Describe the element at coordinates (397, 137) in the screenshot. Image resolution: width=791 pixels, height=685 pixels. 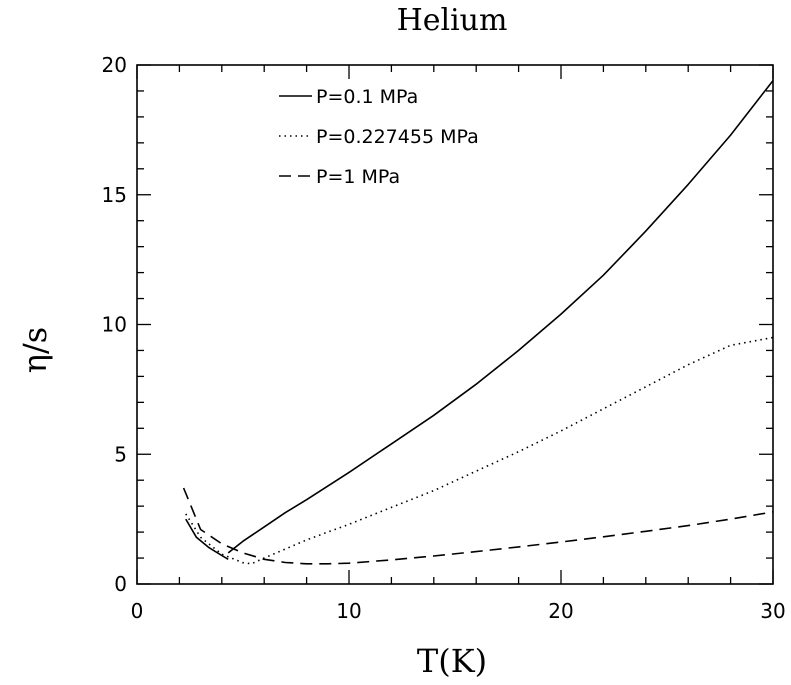
I see `legend-label-2: P=0.227455 MPa` at that location.